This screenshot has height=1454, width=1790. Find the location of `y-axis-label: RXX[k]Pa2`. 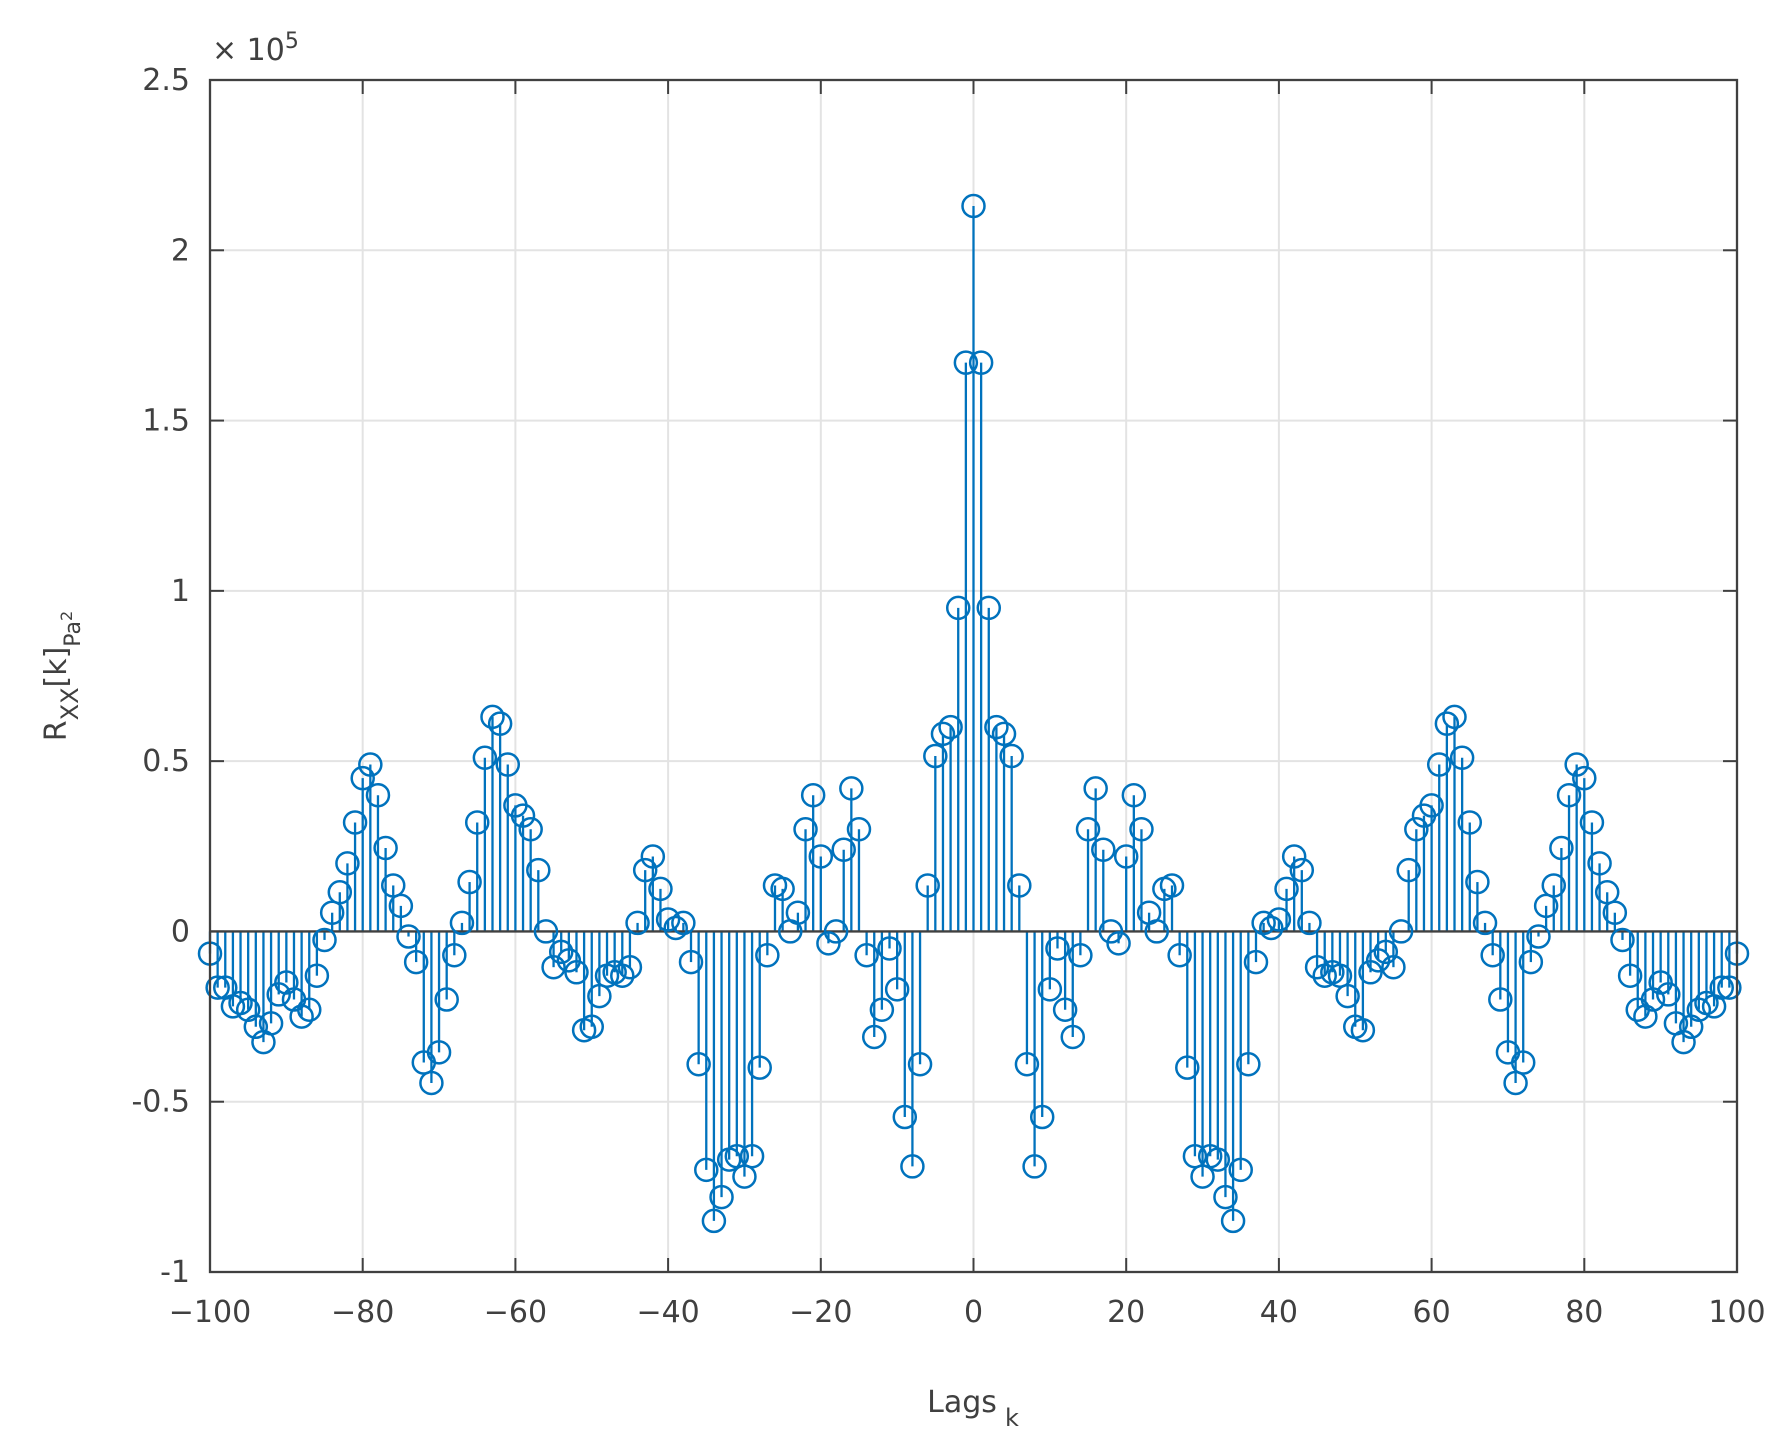

y-axis-label: RXX[k]Pa2 is located at coordinates (62, 676).